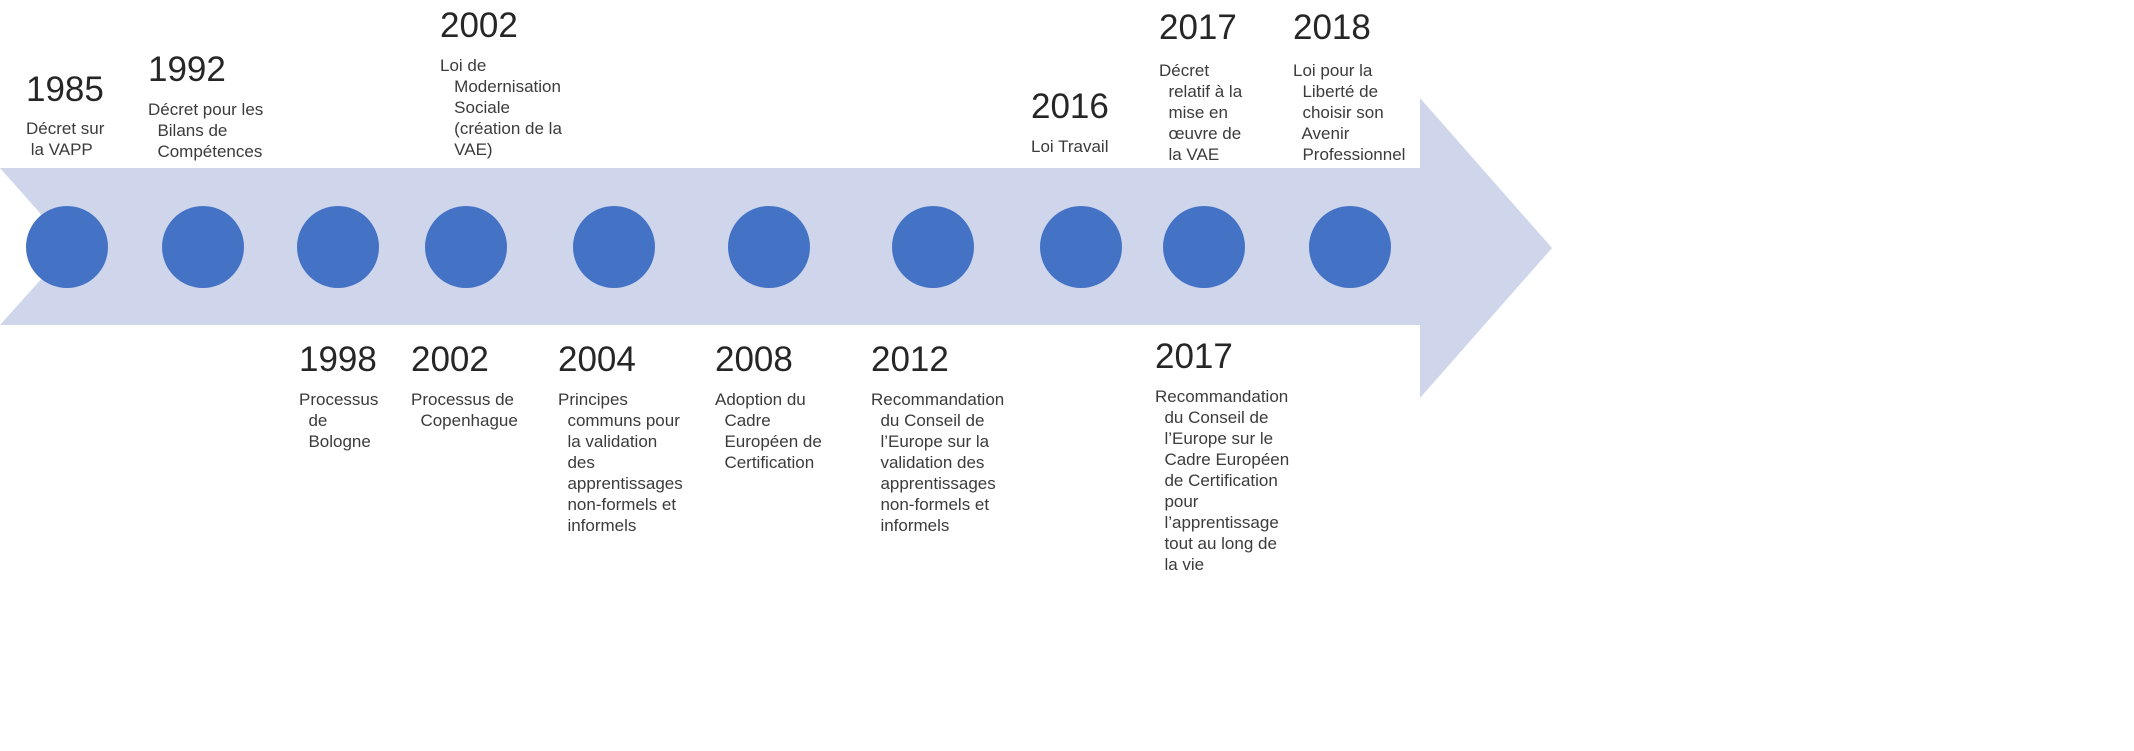 This screenshot has height=751, width=2134. What do you see at coordinates (1204, 247) in the screenshot?
I see `timeline-marker-2017` at bounding box center [1204, 247].